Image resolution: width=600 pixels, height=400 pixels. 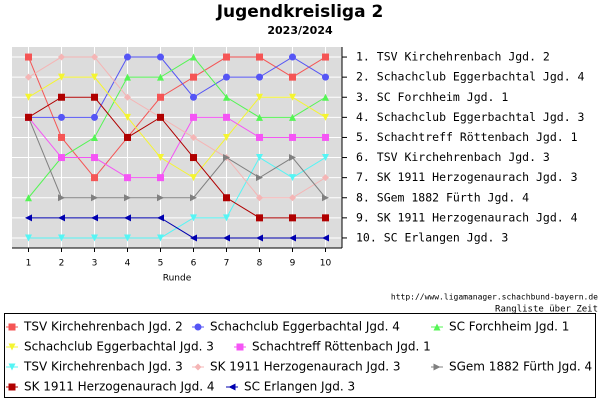 What do you see at coordinates (260, 264) in the screenshot?
I see `x-tick-label: 8` at bounding box center [260, 264].